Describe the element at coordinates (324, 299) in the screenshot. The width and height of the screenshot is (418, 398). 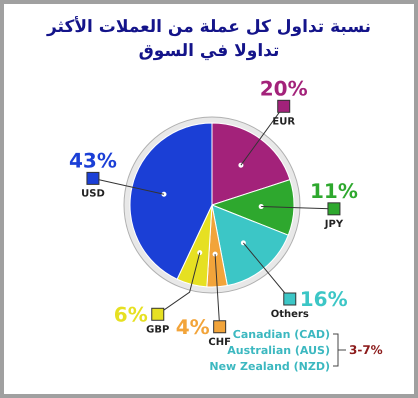
I see `data-label: 16%` at that location.